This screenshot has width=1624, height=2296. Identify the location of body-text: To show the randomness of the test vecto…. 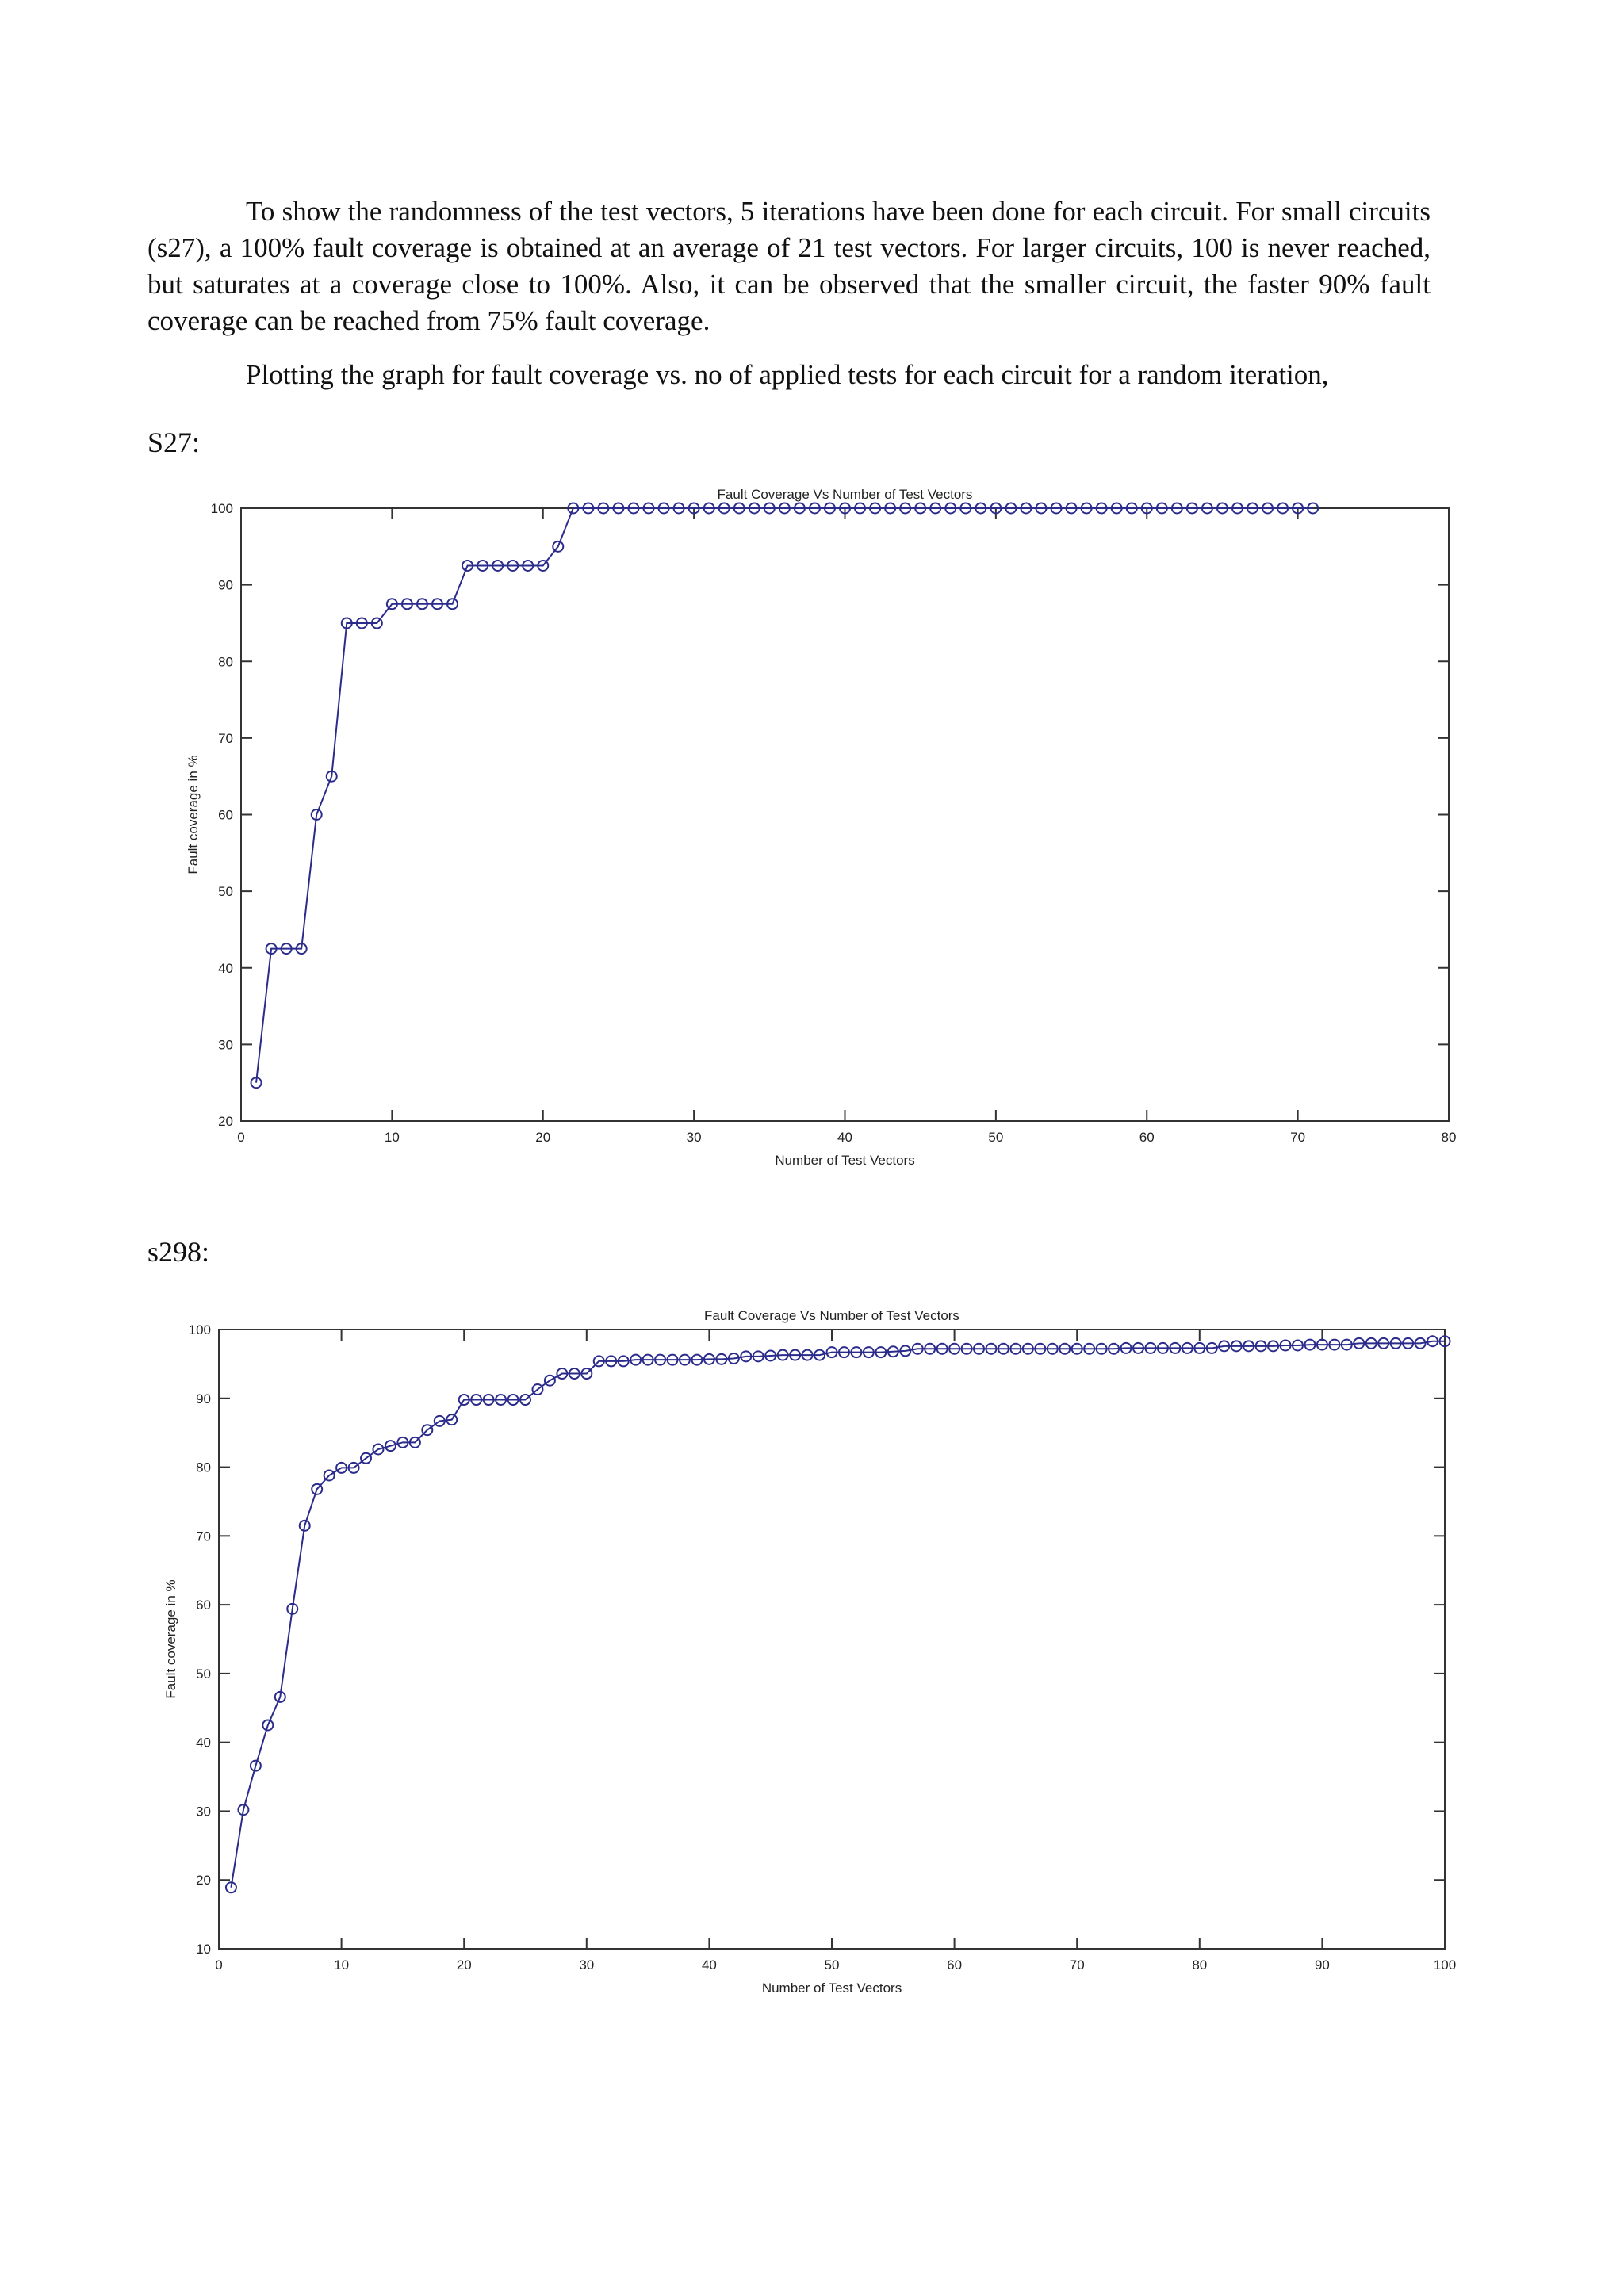
(789, 302).